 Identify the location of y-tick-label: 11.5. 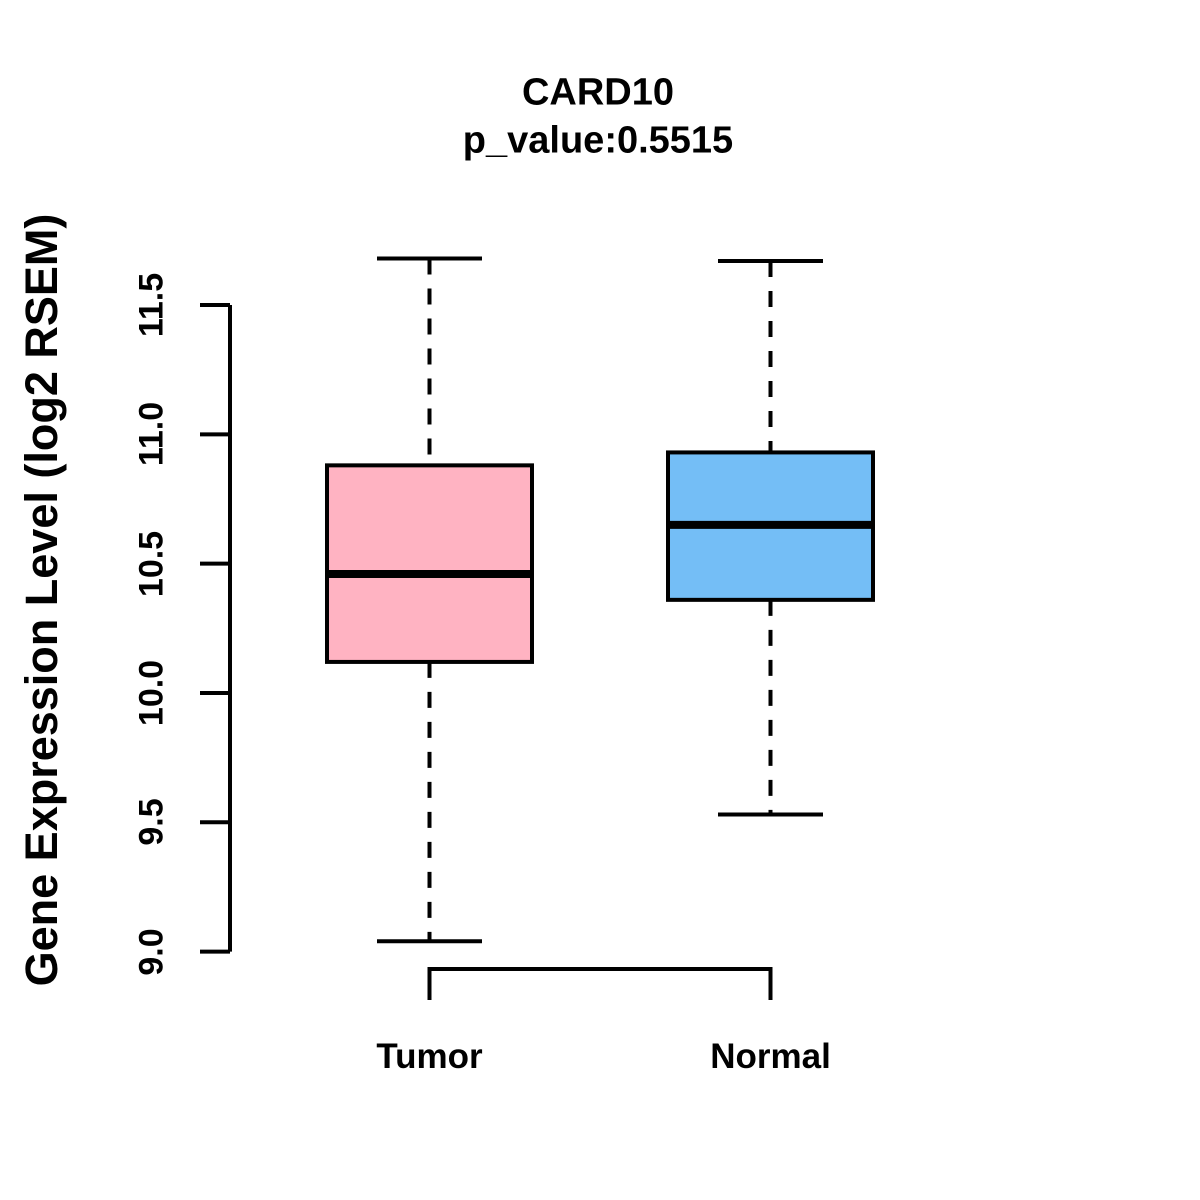
(151, 305).